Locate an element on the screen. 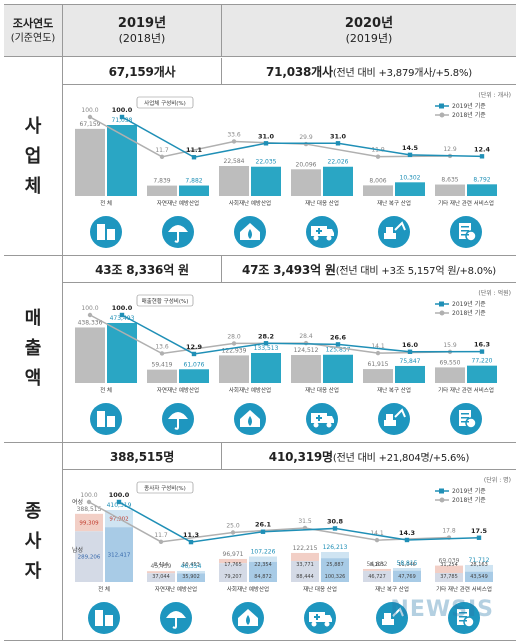 The height and width of the screenshot is (644, 520). section-label-char: 사 is located at coordinates (33, 541).